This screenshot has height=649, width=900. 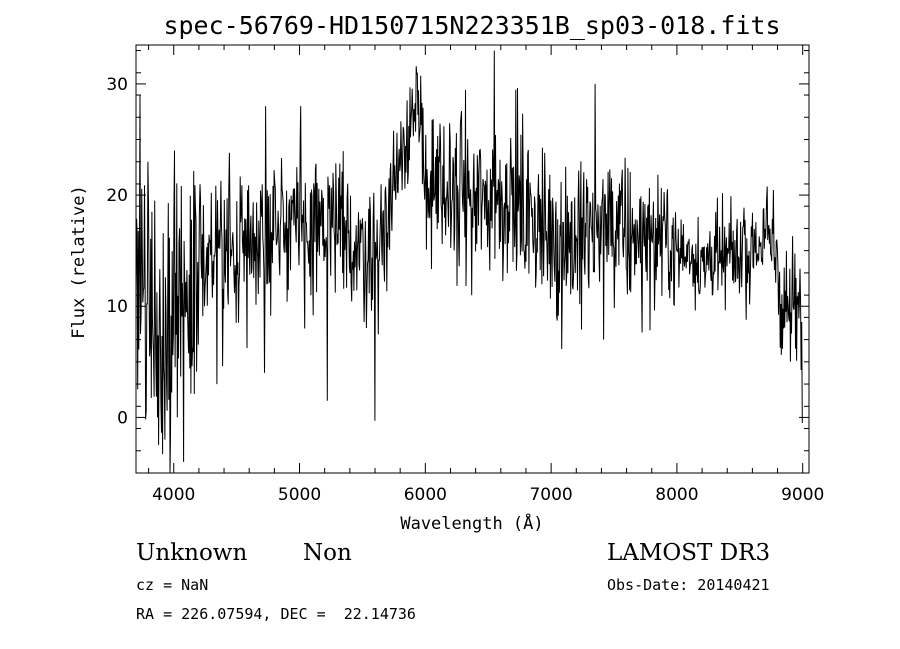 What do you see at coordinates (550, 495) in the screenshot?
I see `x-tick-label: 7000` at bounding box center [550, 495].